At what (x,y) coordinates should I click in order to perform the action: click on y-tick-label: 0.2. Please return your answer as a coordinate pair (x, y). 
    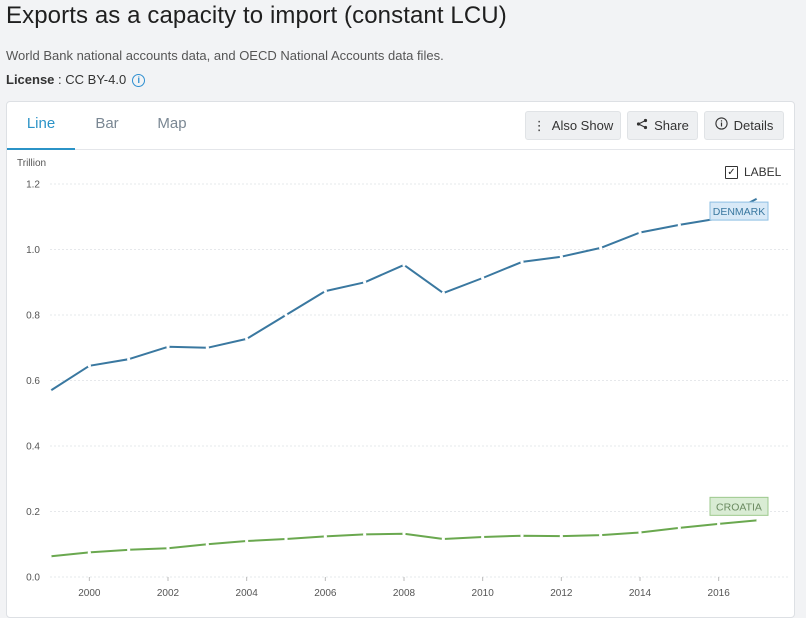
    Looking at the image, I should click on (33, 512).